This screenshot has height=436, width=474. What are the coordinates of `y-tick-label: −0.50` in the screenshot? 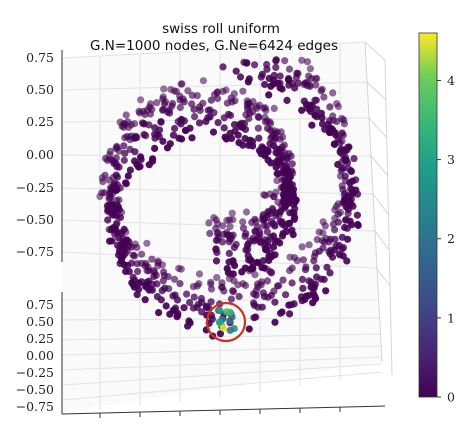 It's located at (35, 219).